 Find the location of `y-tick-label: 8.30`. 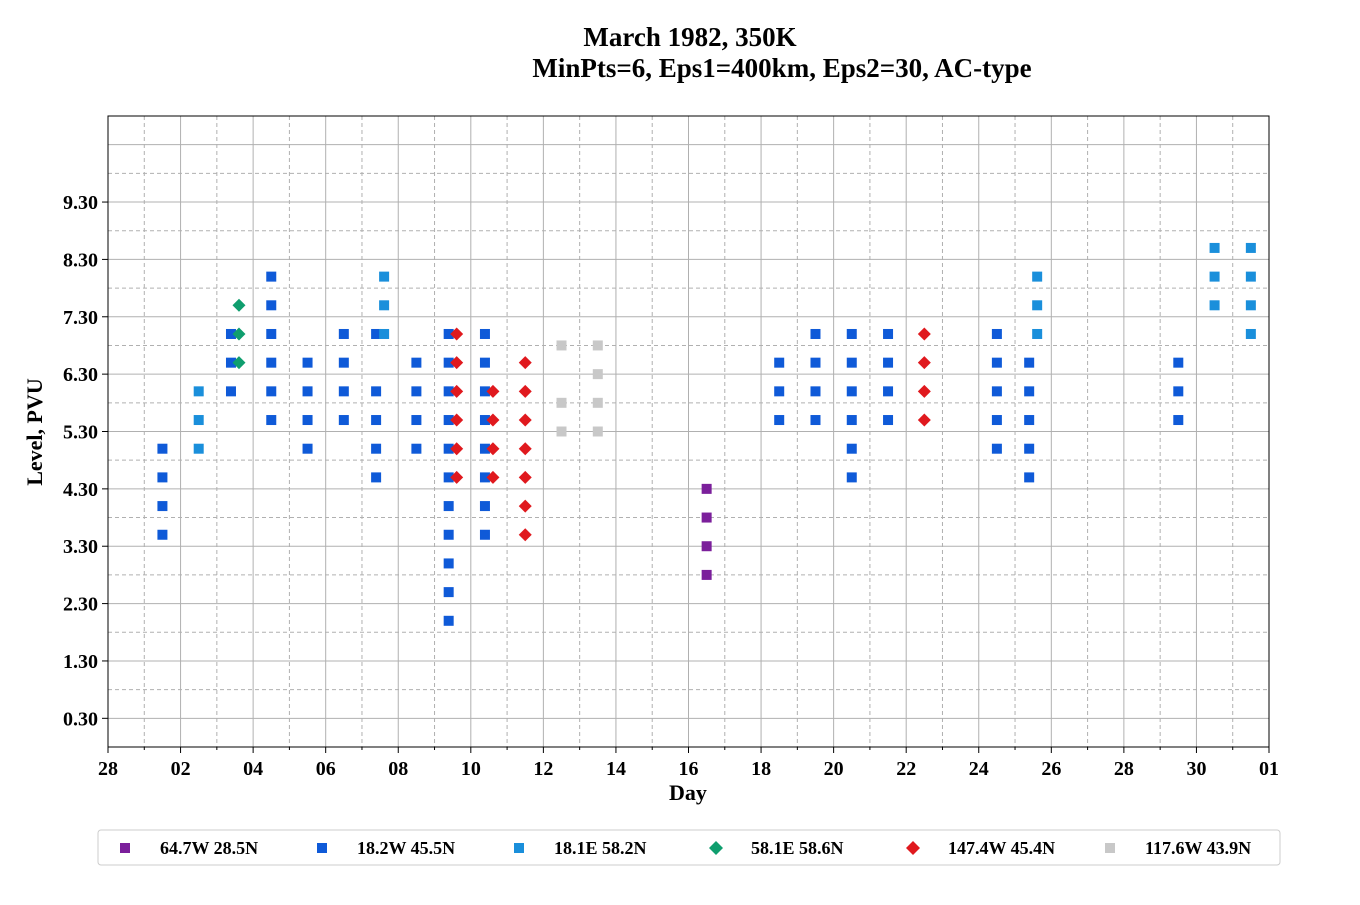

y-tick-label: 8.30 is located at coordinates (80, 260).